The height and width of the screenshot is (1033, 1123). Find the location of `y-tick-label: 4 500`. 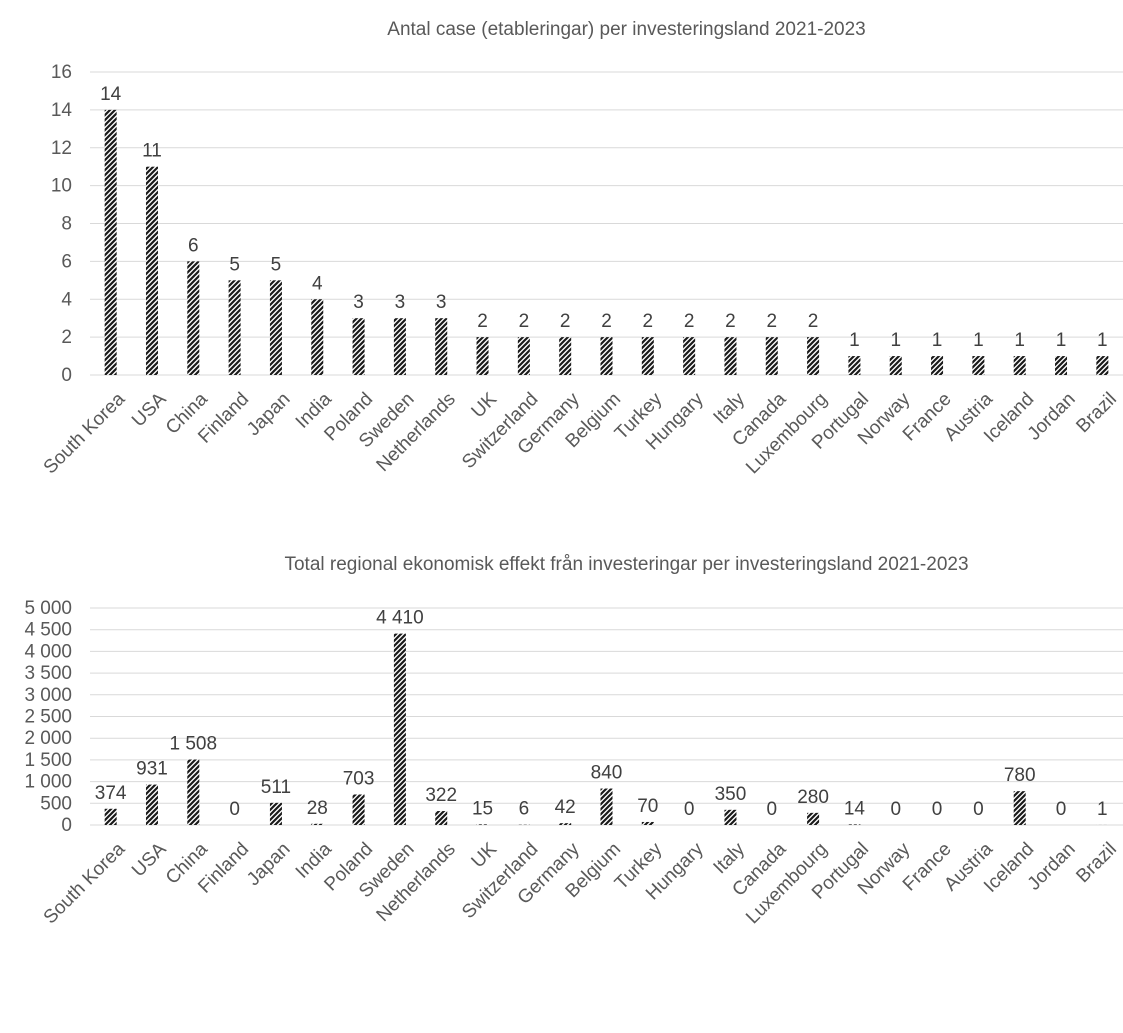

y-tick-label: 4 500 is located at coordinates (48, 630).